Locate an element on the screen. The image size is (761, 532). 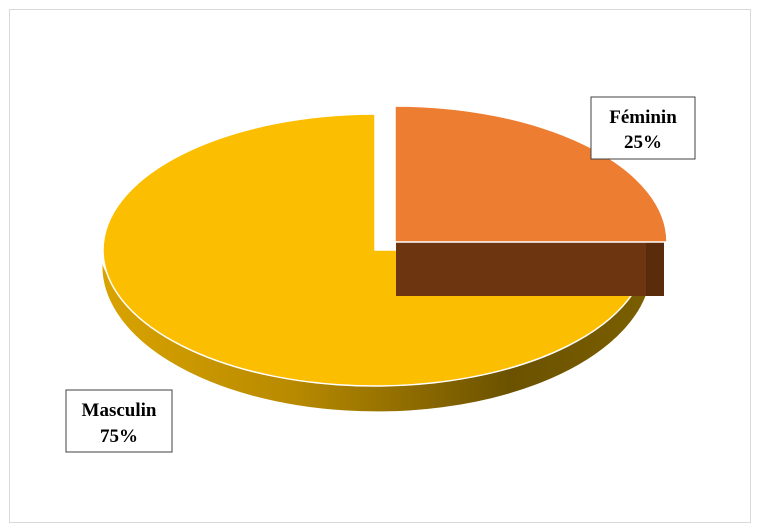
label-feminin-name: Féminin is located at coordinates (643, 117).